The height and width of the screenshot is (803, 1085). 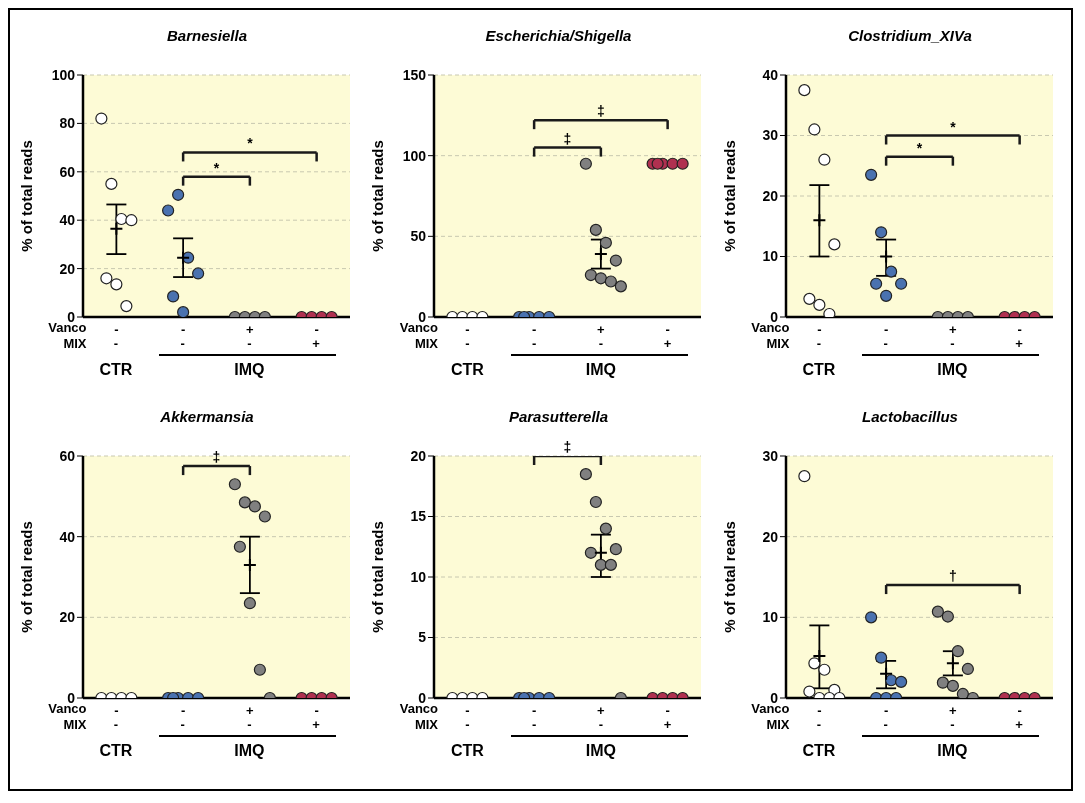 I want to click on y-tick-label: 15, so click(x=418, y=516).